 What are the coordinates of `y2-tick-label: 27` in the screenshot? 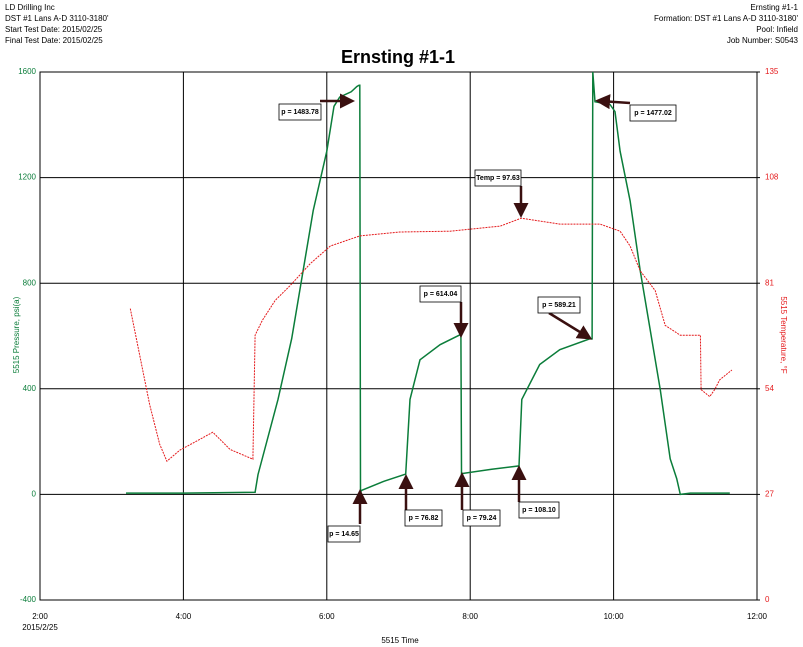 It's located at (769, 494).